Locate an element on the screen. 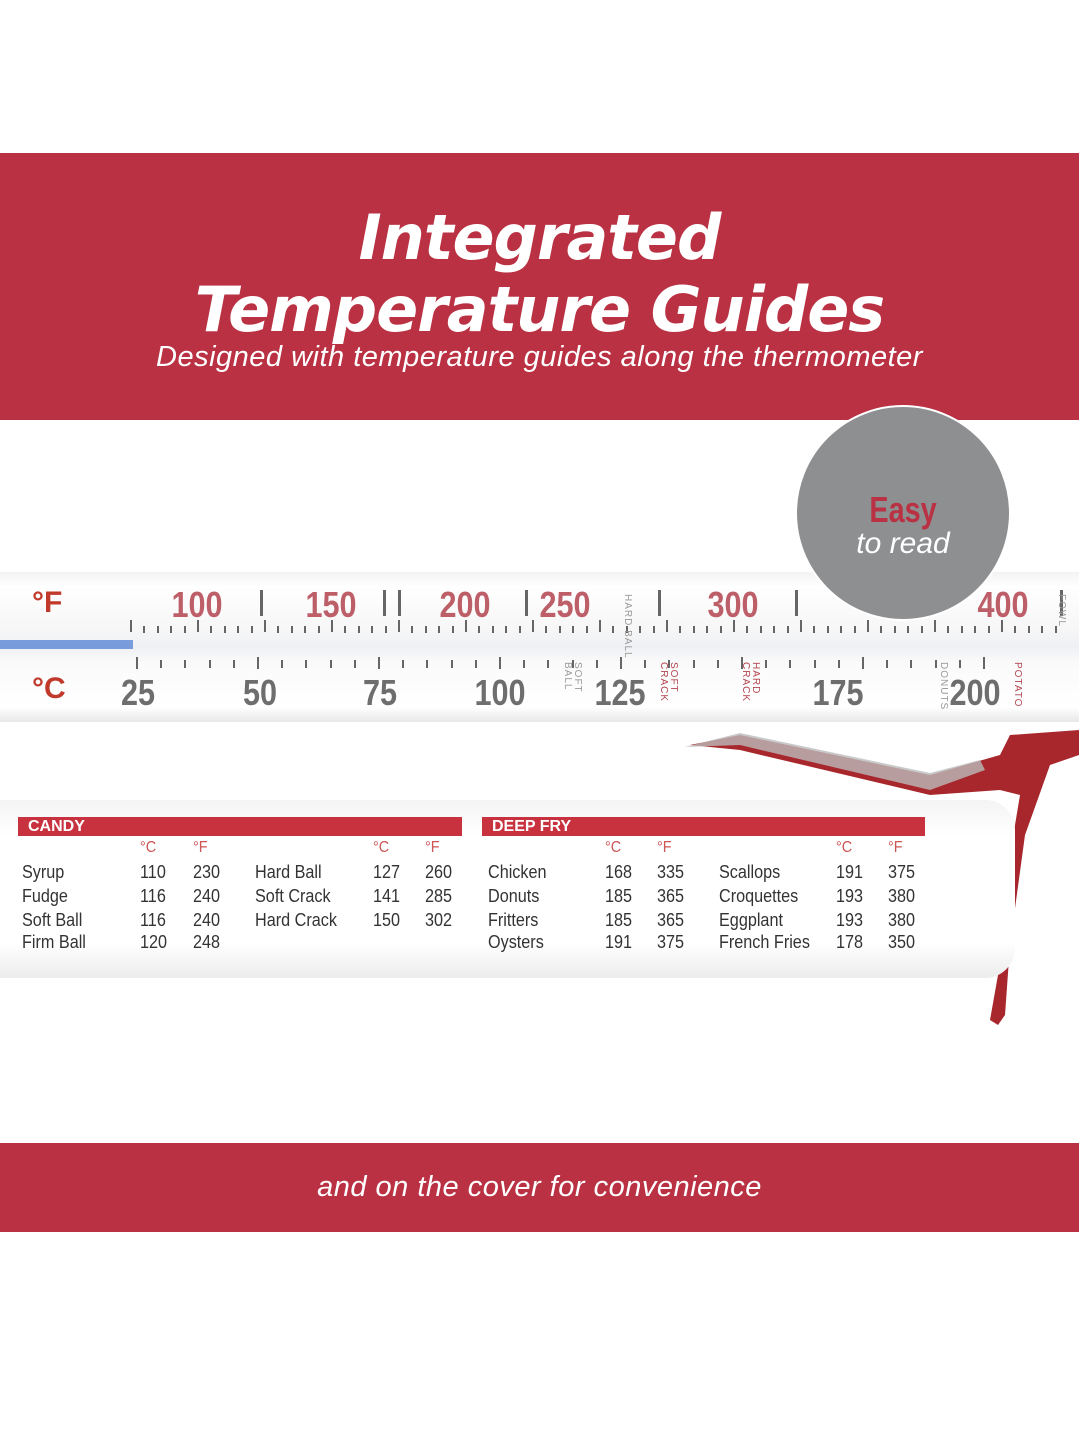 This screenshot has width=1079, height=1433. guide-label: DONUTS is located at coordinates (943, 686).